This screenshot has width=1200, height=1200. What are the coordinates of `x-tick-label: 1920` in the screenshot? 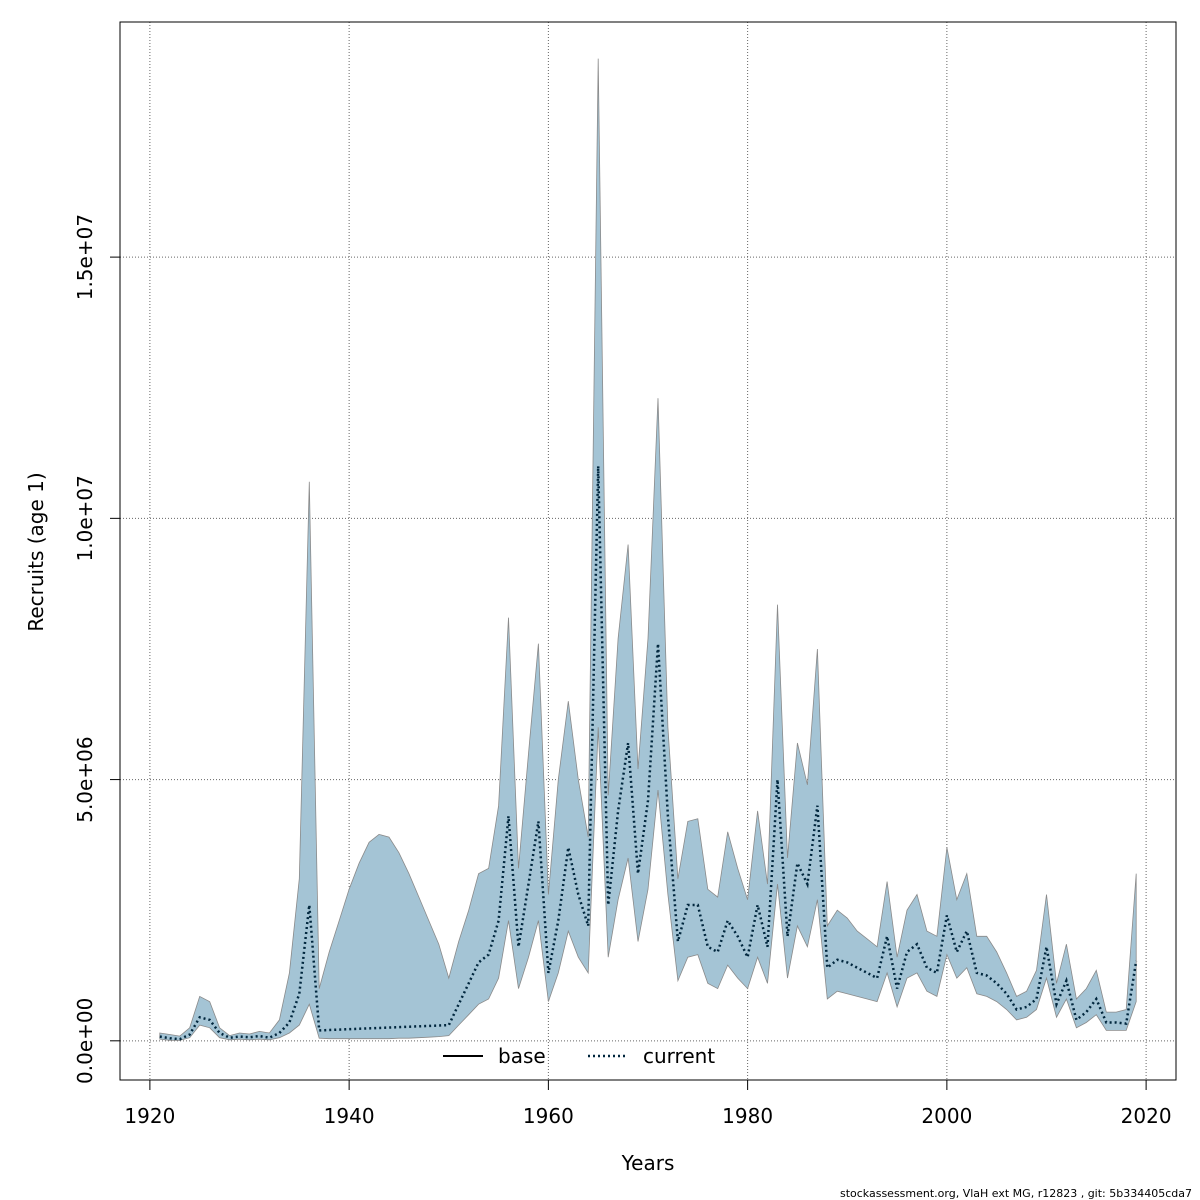 It's located at (149, 1116).